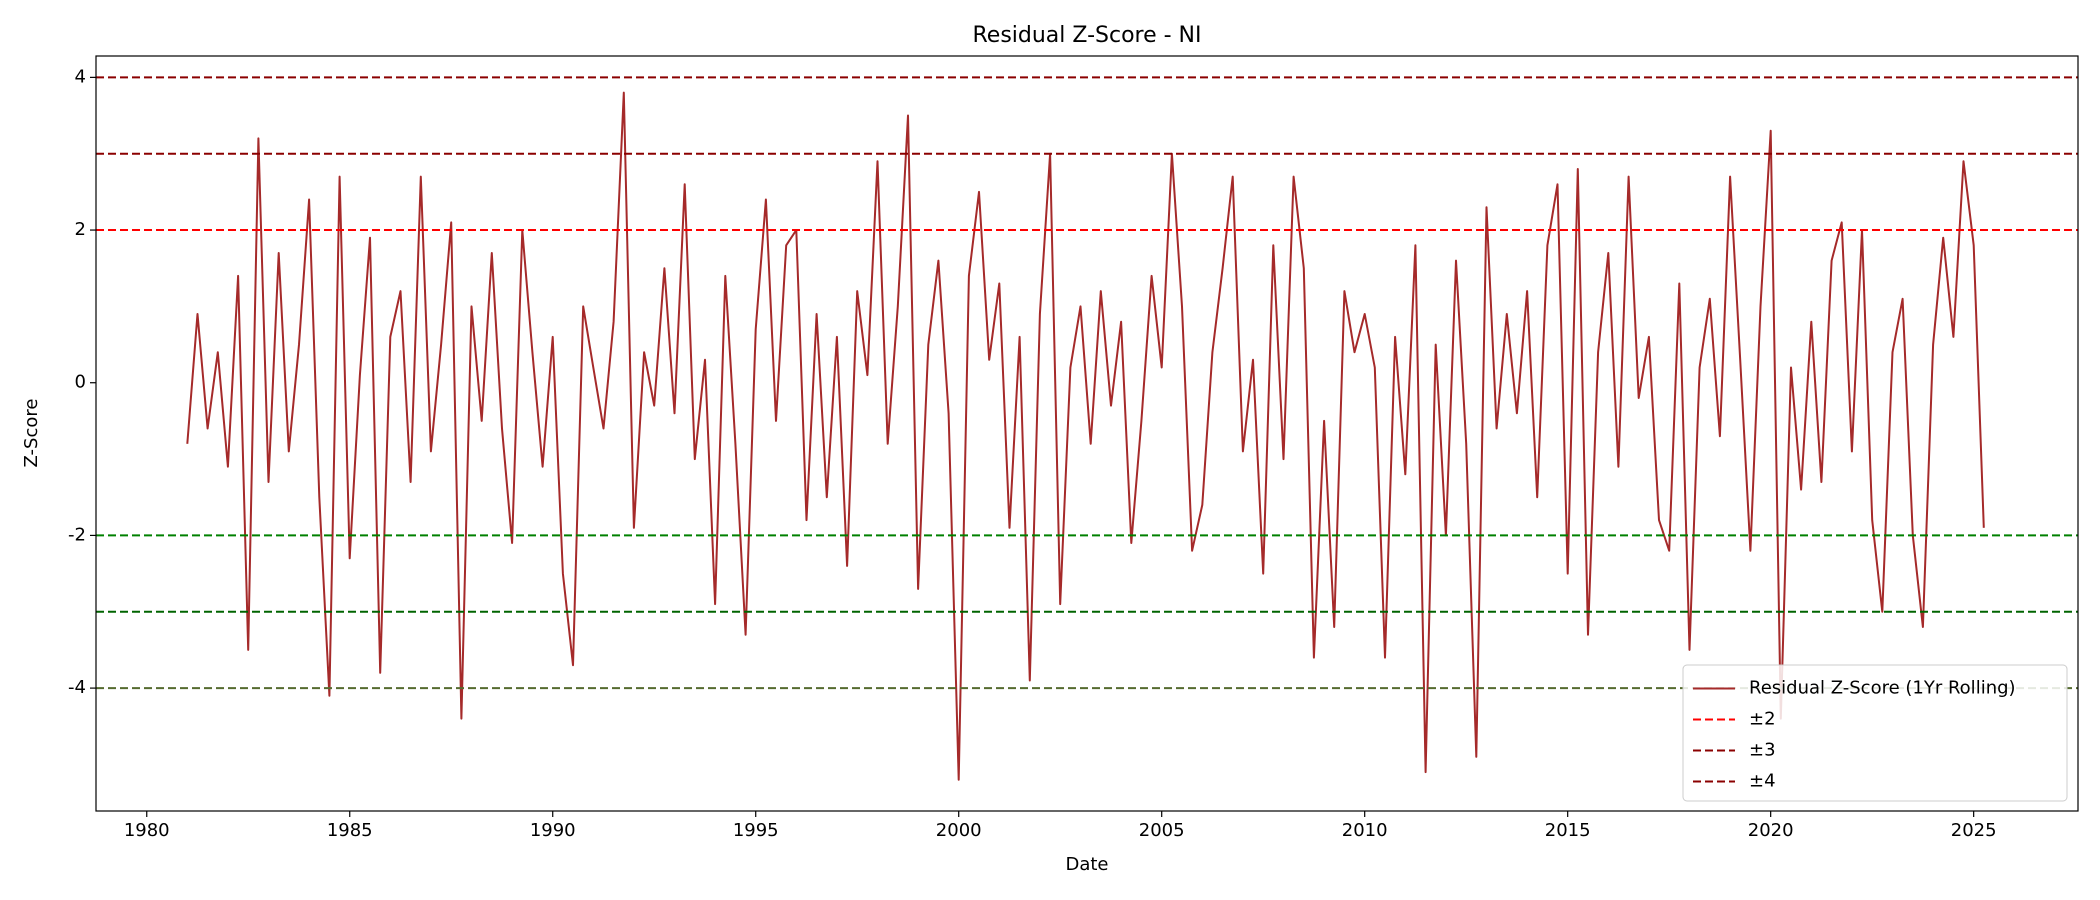  Describe the element at coordinates (1762, 750) in the screenshot. I see `legend-label: ±3` at that location.